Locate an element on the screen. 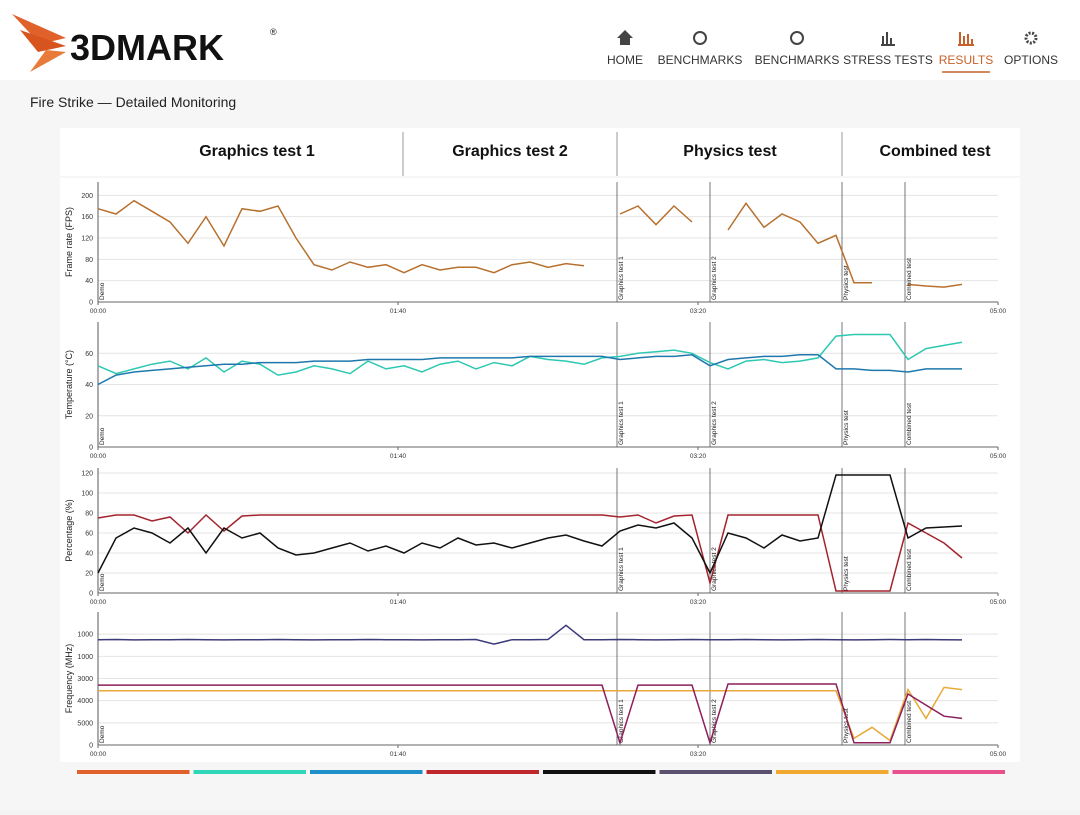 The width and height of the screenshot is (1080, 815). y-tick-label: 5000 is located at coordinates (85, 723).